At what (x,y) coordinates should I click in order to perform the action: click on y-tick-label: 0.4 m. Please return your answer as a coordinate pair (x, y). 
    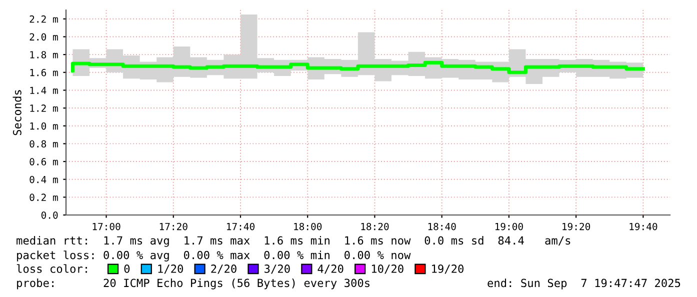
    Looking at the image, I should click on (44, 180).